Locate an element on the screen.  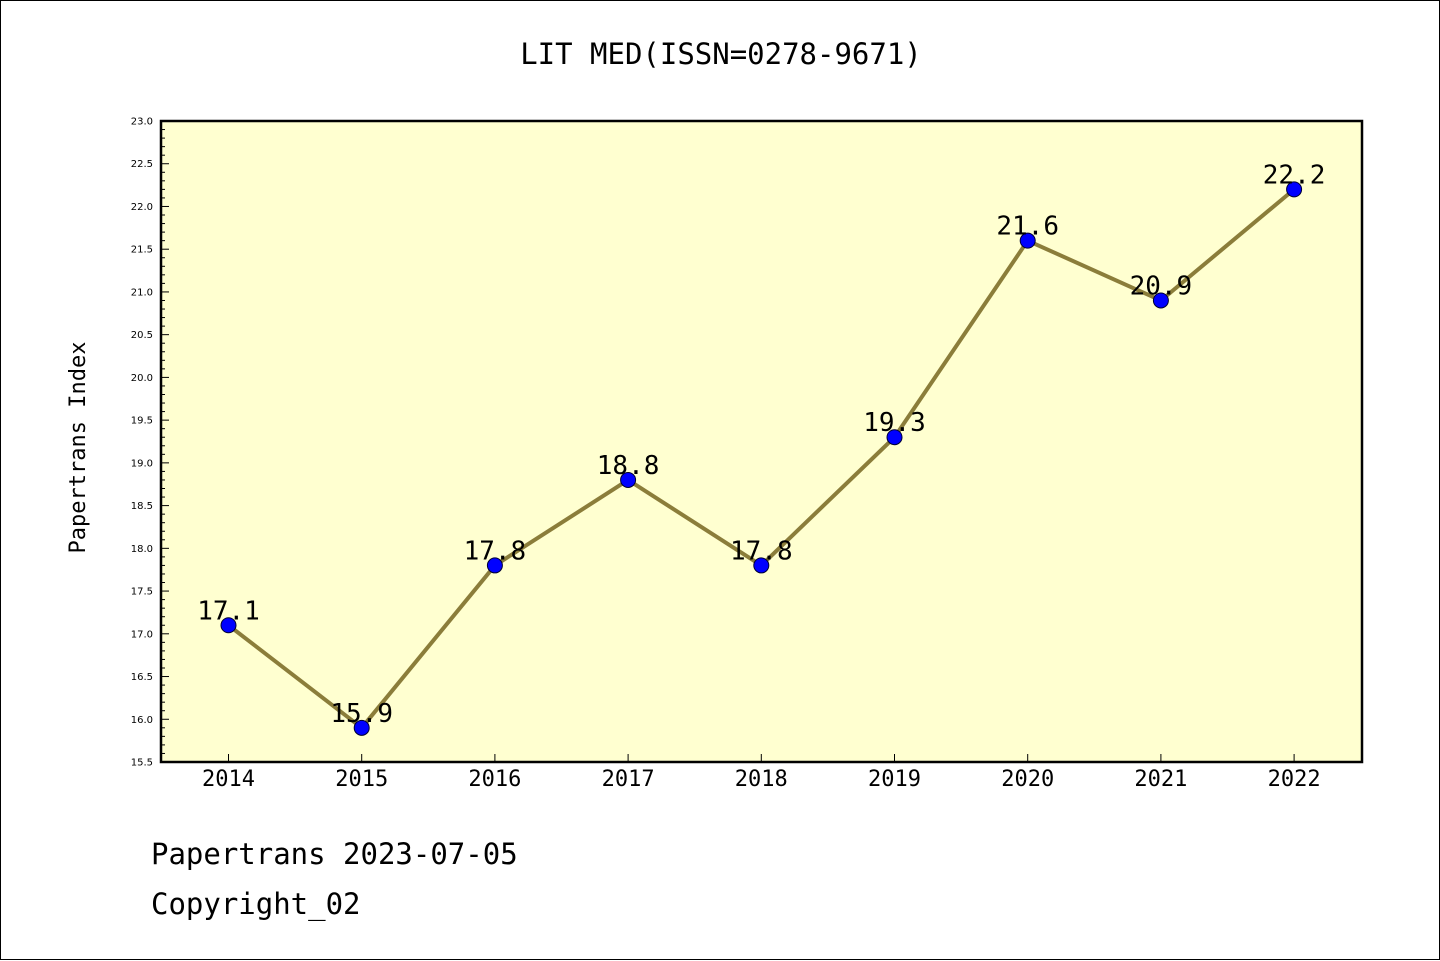
y-tick-label: 21.0 is located at coordinates (142, 292).